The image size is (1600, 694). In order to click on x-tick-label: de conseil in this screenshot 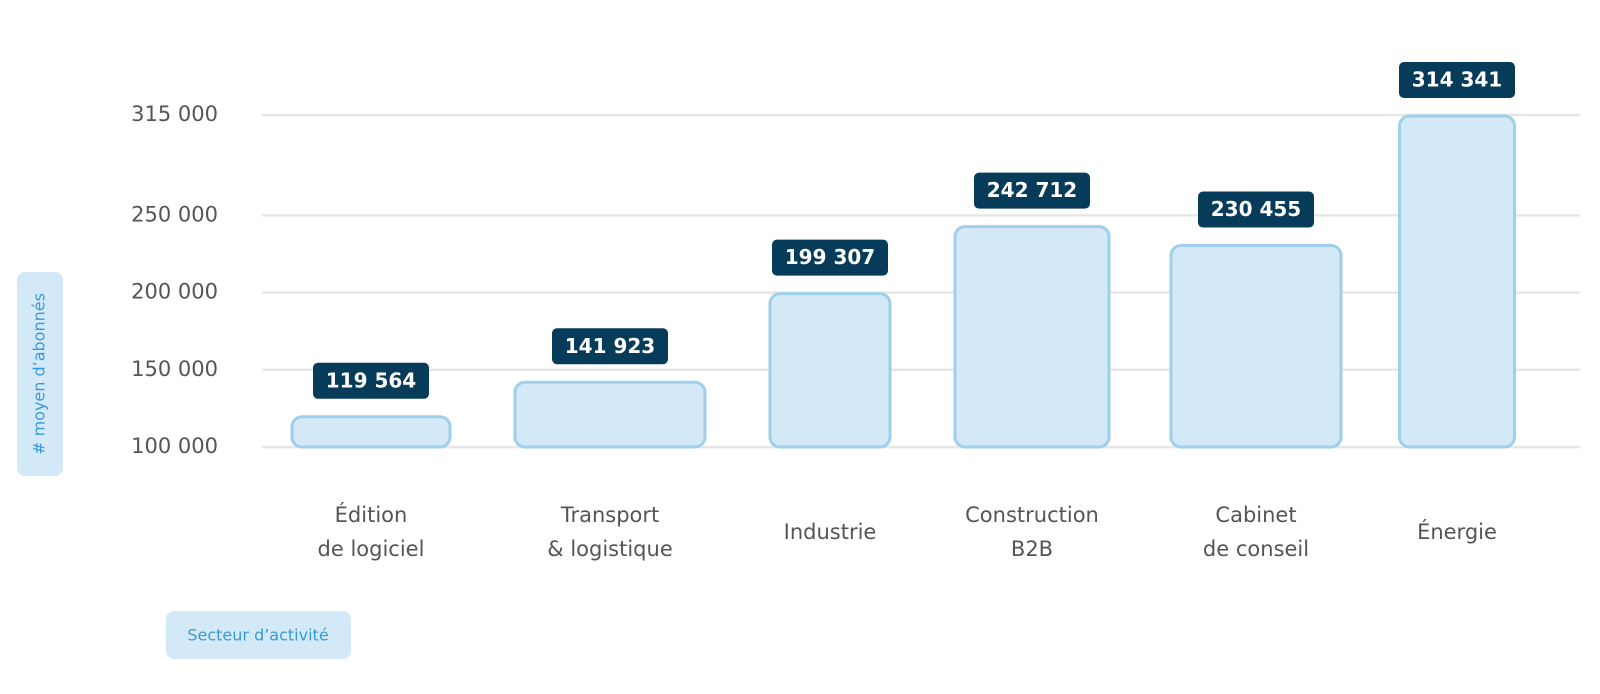, I will do `click(1256, 549)`.